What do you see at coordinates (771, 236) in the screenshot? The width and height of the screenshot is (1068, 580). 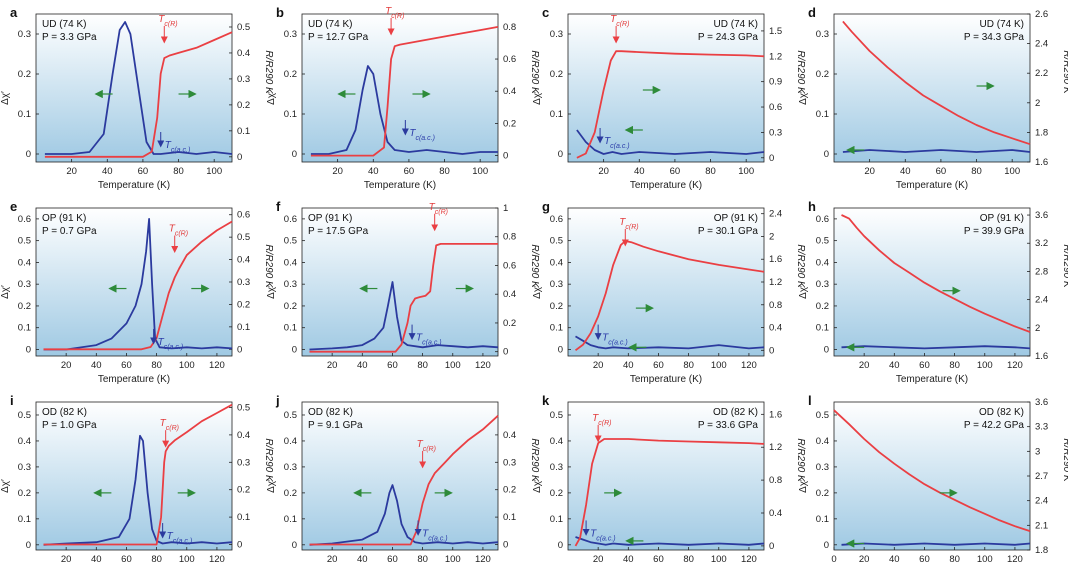 I see `y-right-tick-label: 2` at bounding box center [771, 236].